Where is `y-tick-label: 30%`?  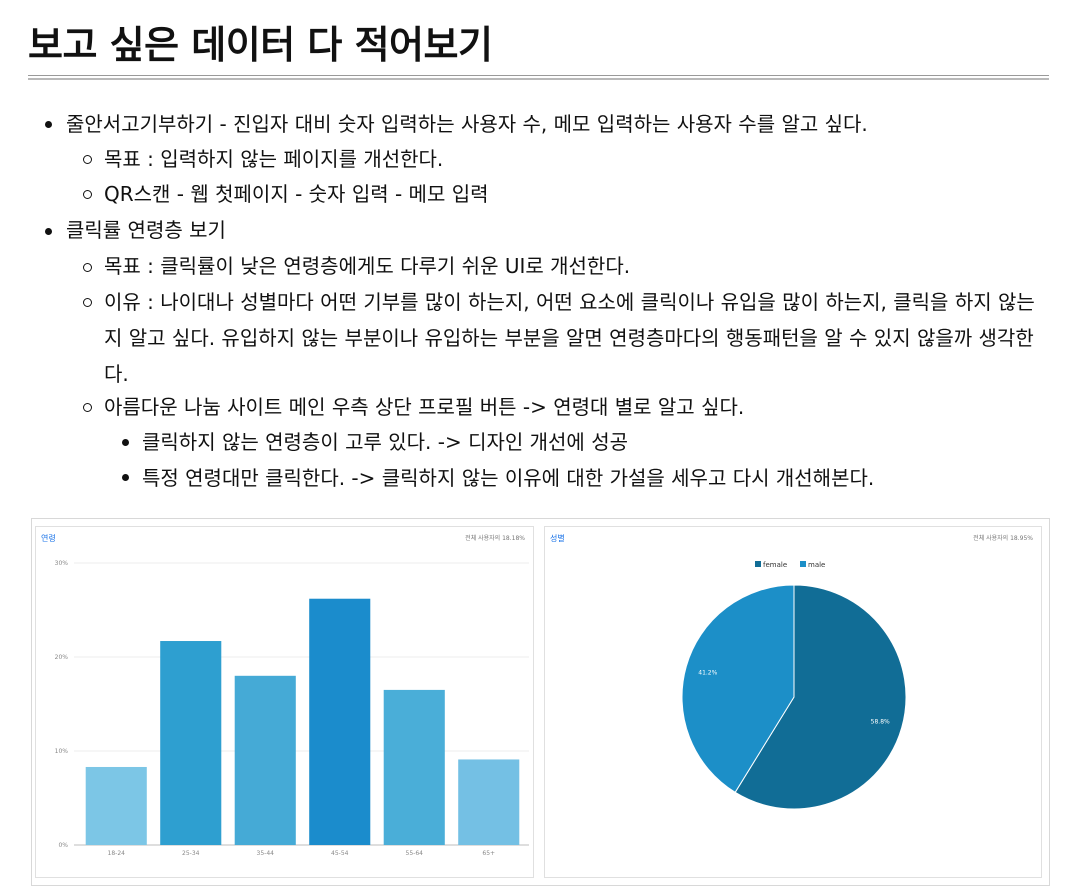
y-tick-label: 30% is located at coordinates (62, 563).